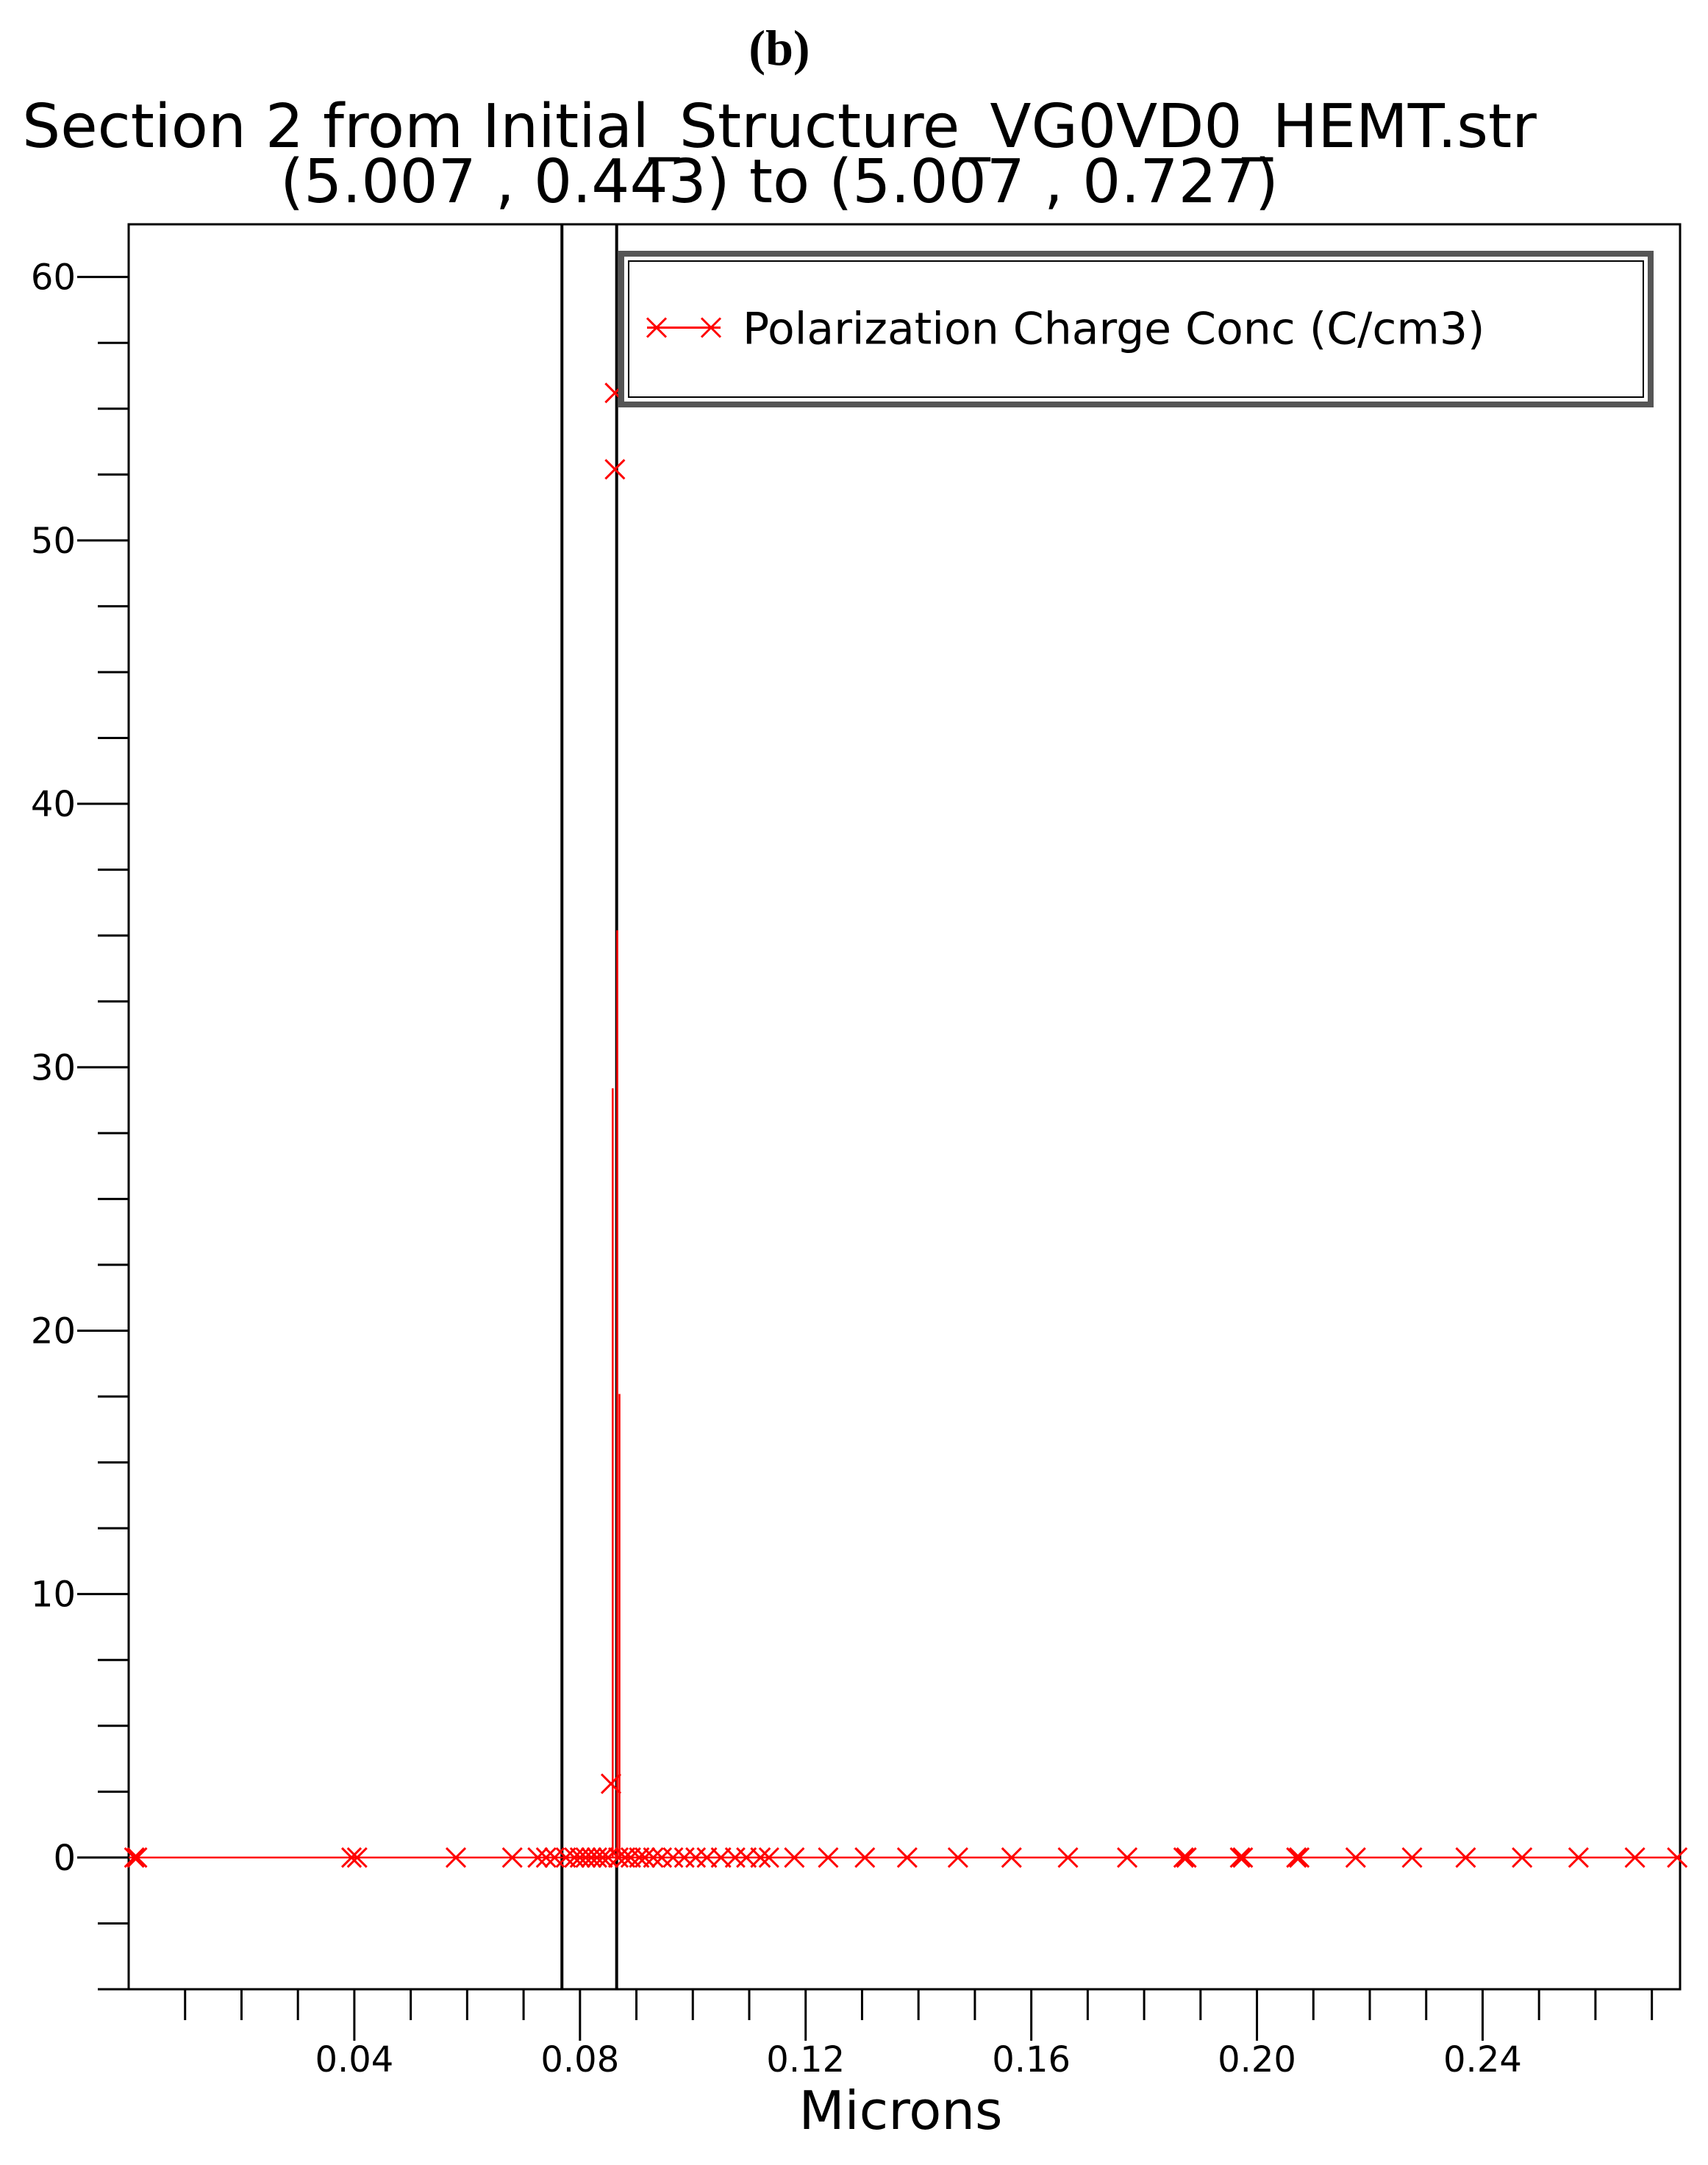  I want to click on y-tick-label: 30, so click(53, 1067).